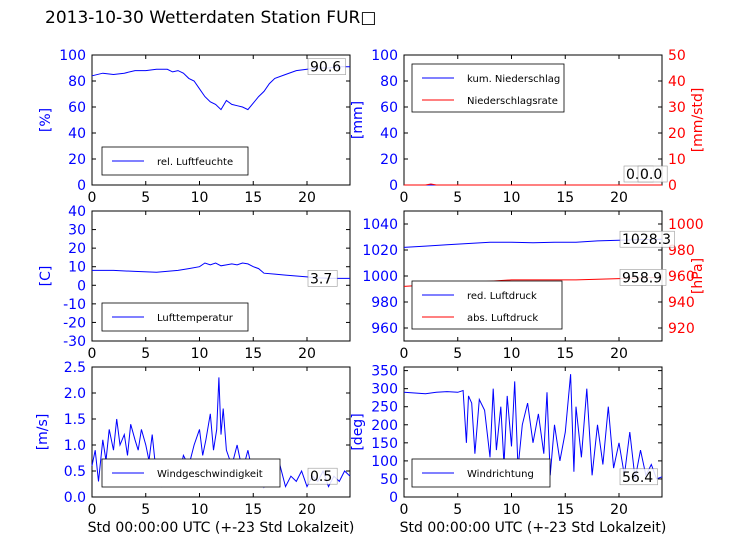 The height and width of the screenshot is (552, 736). Describe the element at coordinates (502, 318) in the screenshot. I see `pressure-legend-label: abs. Luftdruck` at that location.